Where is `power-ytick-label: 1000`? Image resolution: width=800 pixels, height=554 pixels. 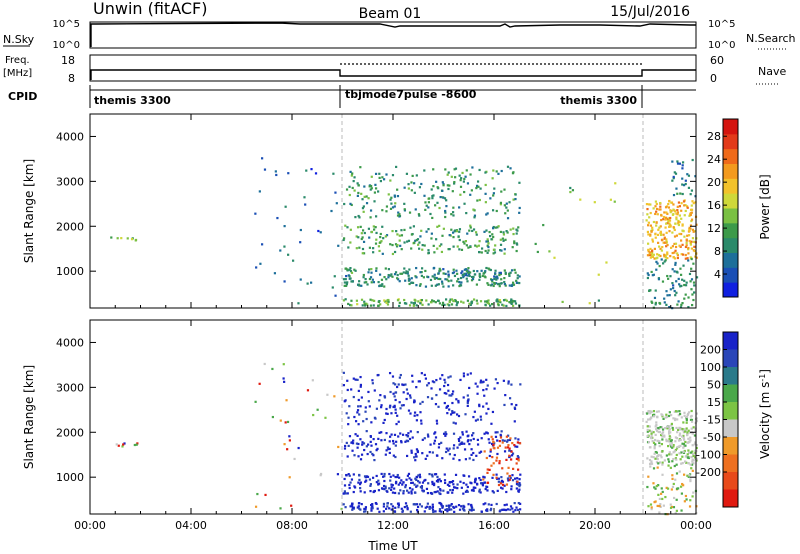
power-ytick-label: 1000 is located at coordinates (70, 271).